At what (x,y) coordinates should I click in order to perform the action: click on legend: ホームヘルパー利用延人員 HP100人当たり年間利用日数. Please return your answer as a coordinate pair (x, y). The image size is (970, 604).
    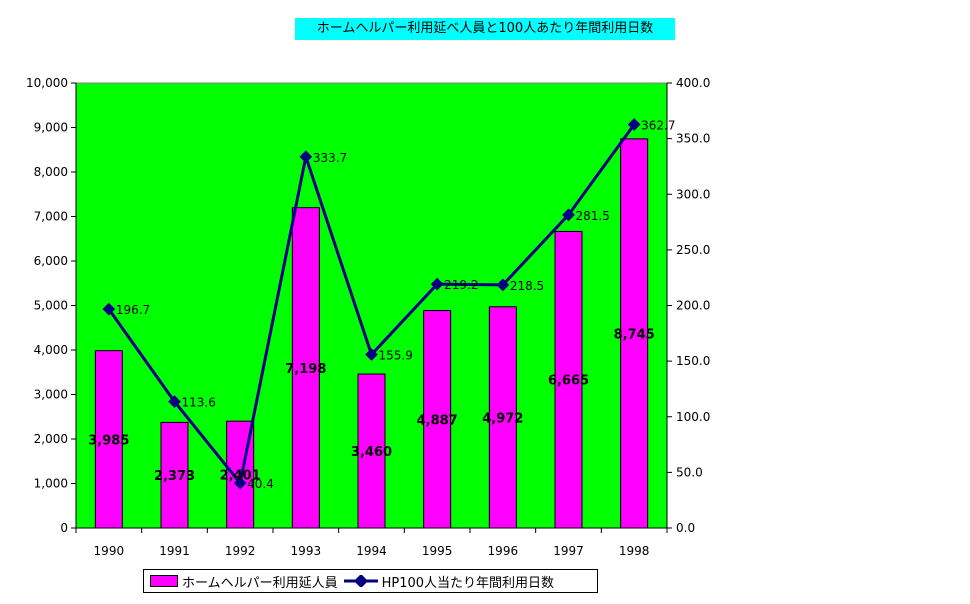
    Looking at the image, I should click on (370, 581).